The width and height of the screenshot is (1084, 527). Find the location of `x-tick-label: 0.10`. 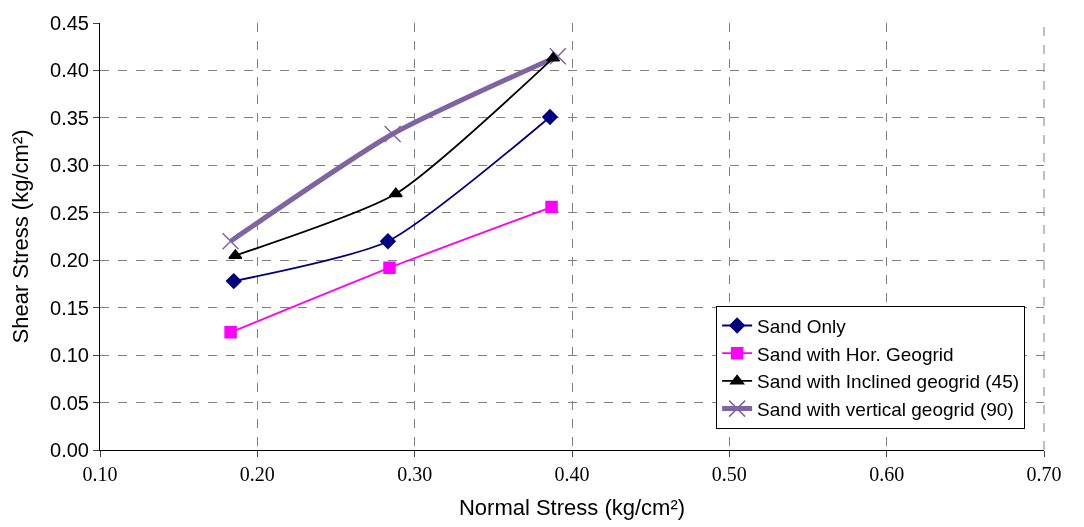

x-tick-label: 0.10 is located at coordinates (100, 474).